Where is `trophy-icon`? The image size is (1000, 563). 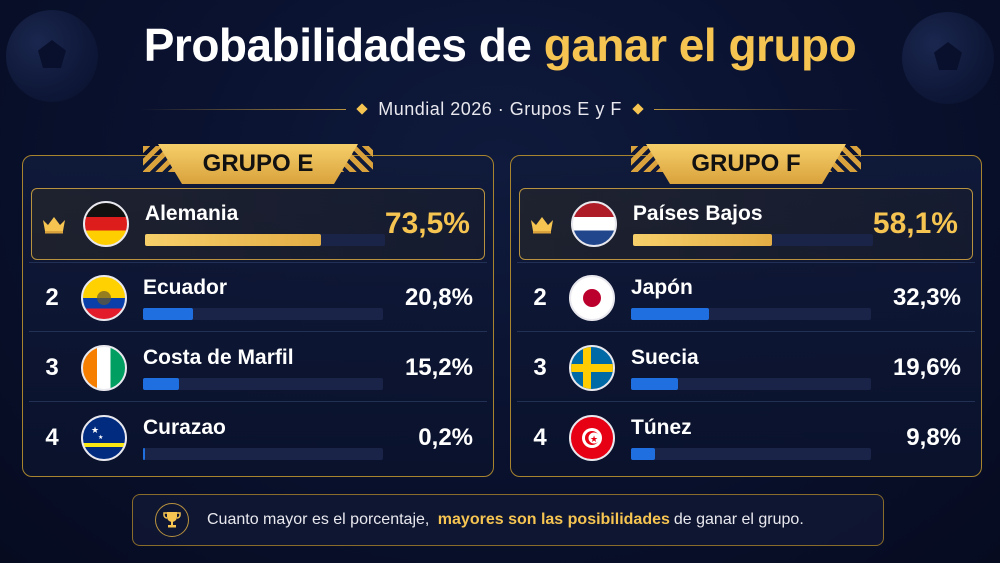 trophy-icon is located at coordinates (172, 520).